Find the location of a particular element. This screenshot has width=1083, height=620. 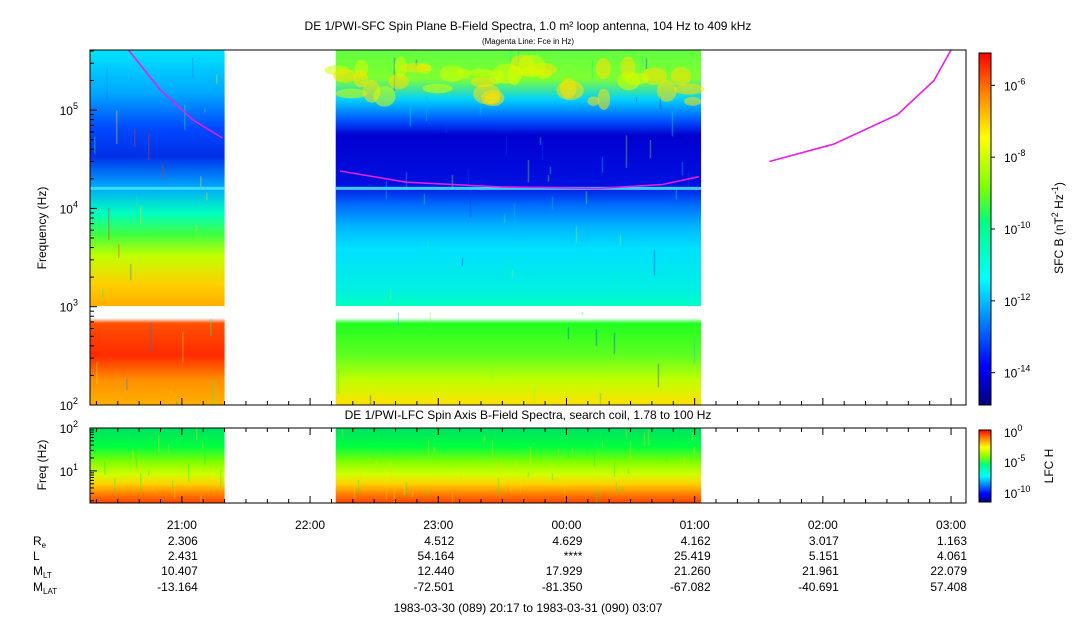

sfc-interference-line is located at coordinates (518, 188).